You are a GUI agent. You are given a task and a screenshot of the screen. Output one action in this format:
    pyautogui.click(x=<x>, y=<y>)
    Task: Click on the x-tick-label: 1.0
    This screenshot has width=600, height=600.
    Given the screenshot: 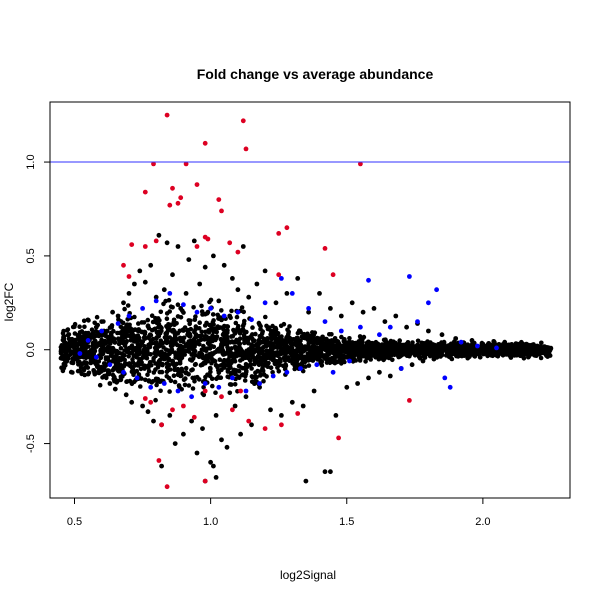 What is the action you would take?
    pyautogui.click(x=210, y=522)
    